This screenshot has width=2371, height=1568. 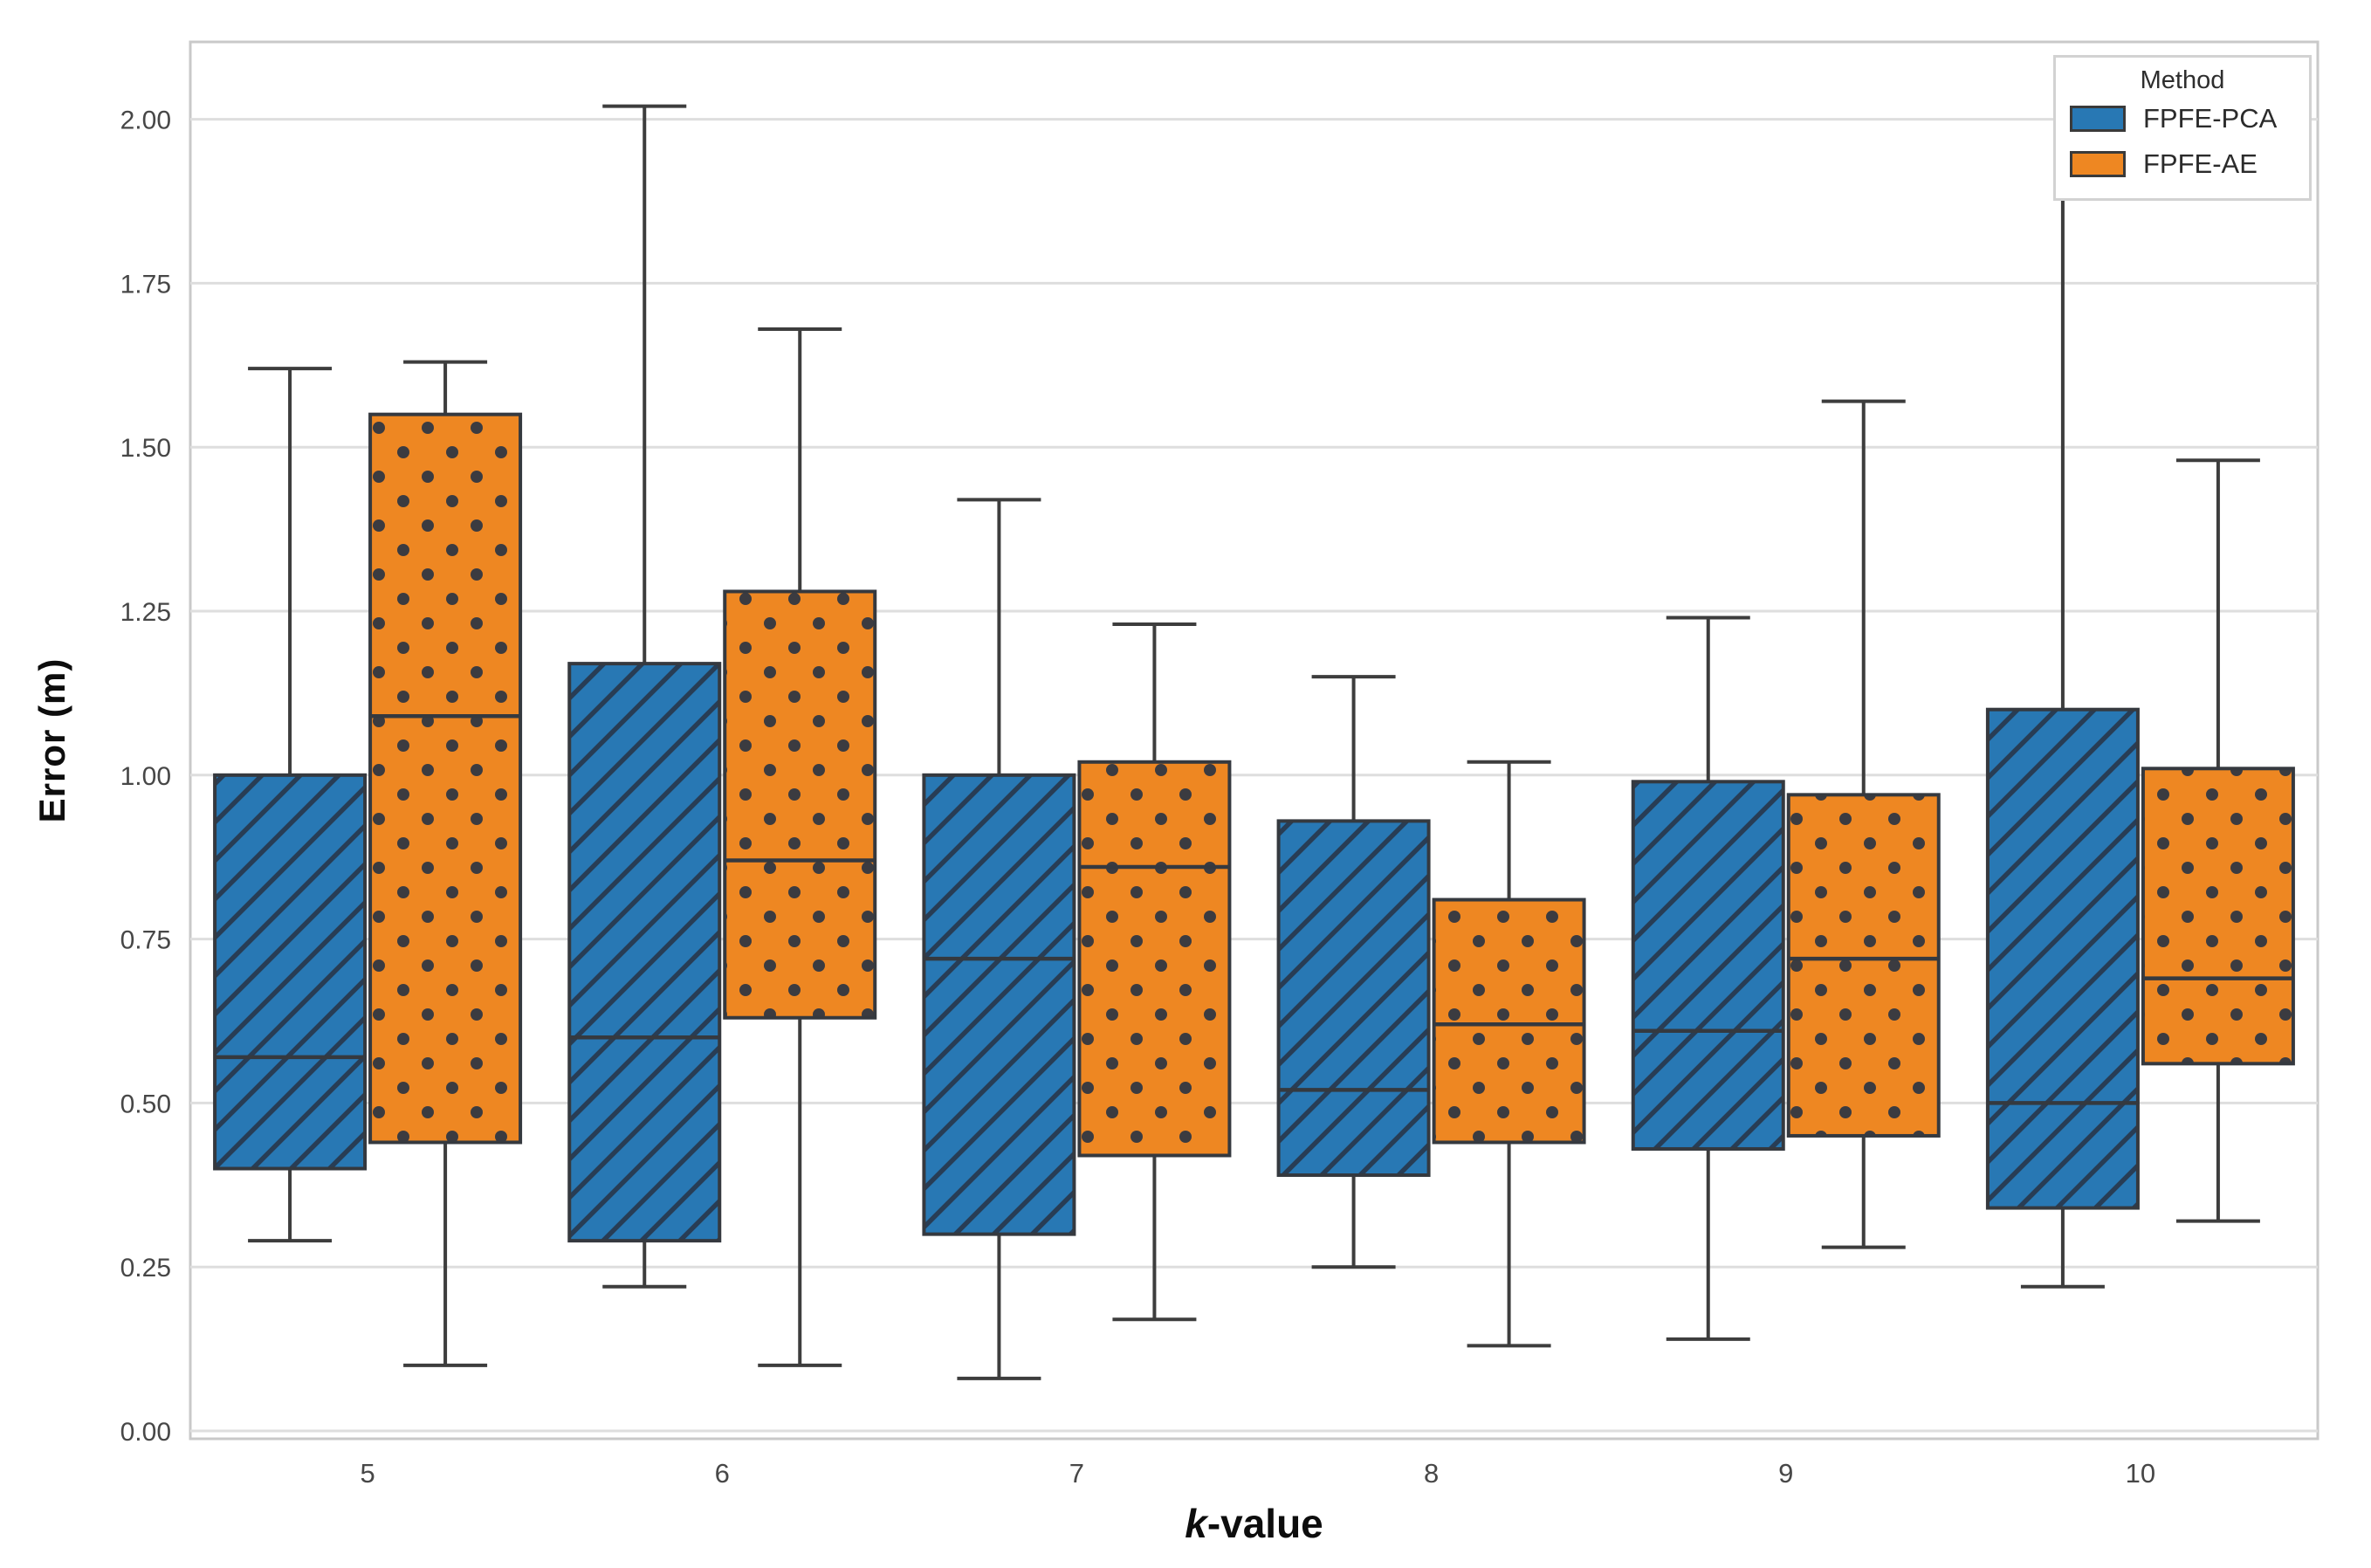 What do you see at coordinates (1708, 979) in the screenshot?
I see `box-FPFE-PCA-k9` at bounding box center [1708, 979].